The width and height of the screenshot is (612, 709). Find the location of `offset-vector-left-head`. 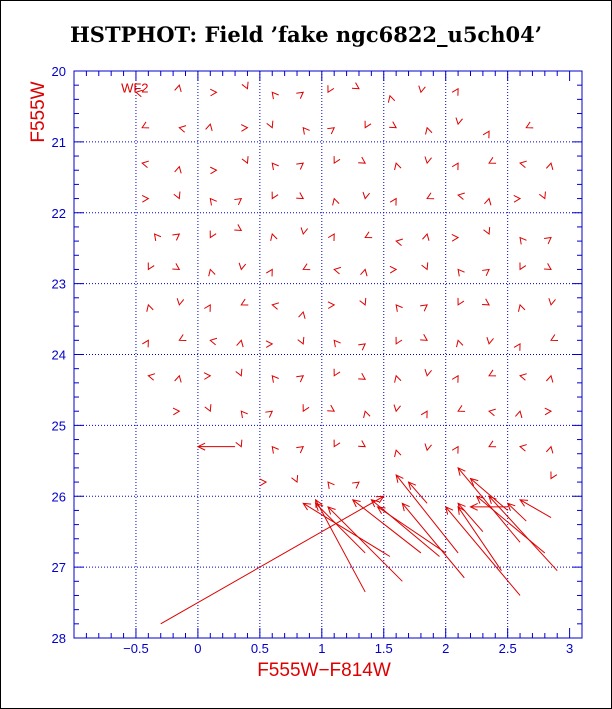

offset-vector-left-head is located at coordinates (201, 446).